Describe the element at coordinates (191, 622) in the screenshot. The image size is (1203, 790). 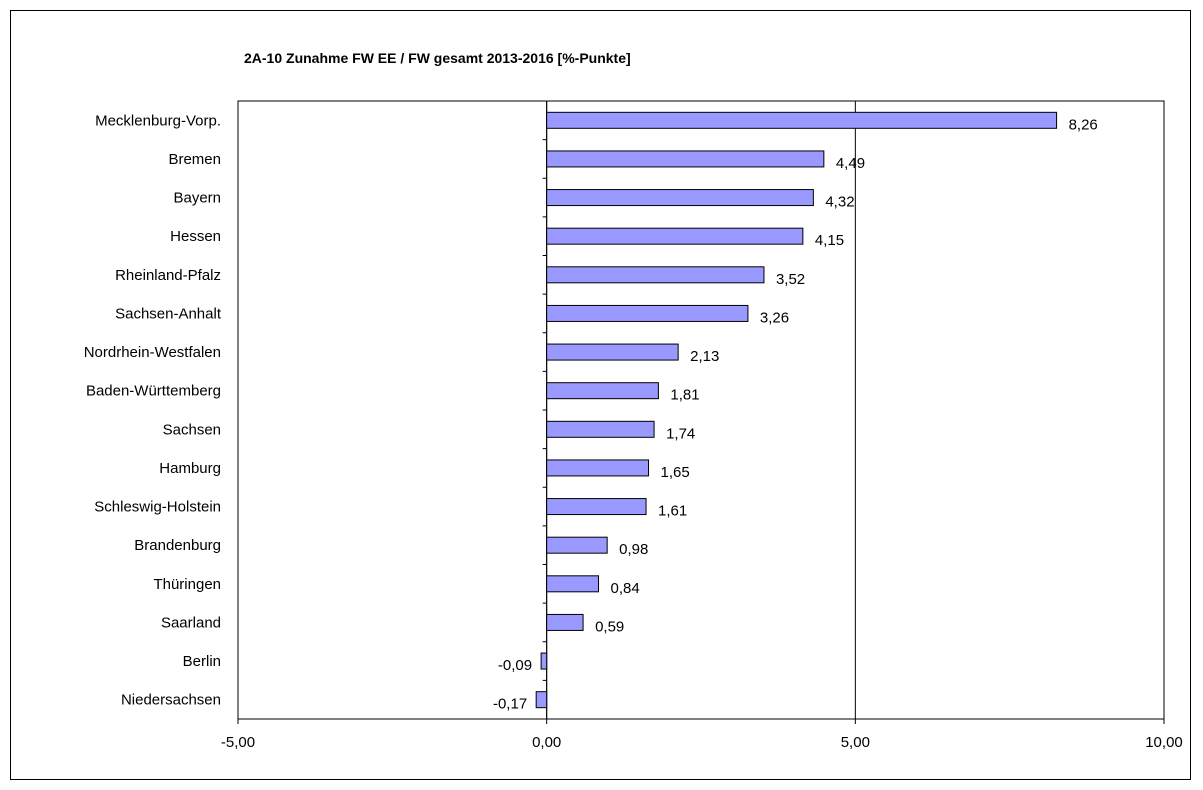
I see `category-label: Saarland` at that location.